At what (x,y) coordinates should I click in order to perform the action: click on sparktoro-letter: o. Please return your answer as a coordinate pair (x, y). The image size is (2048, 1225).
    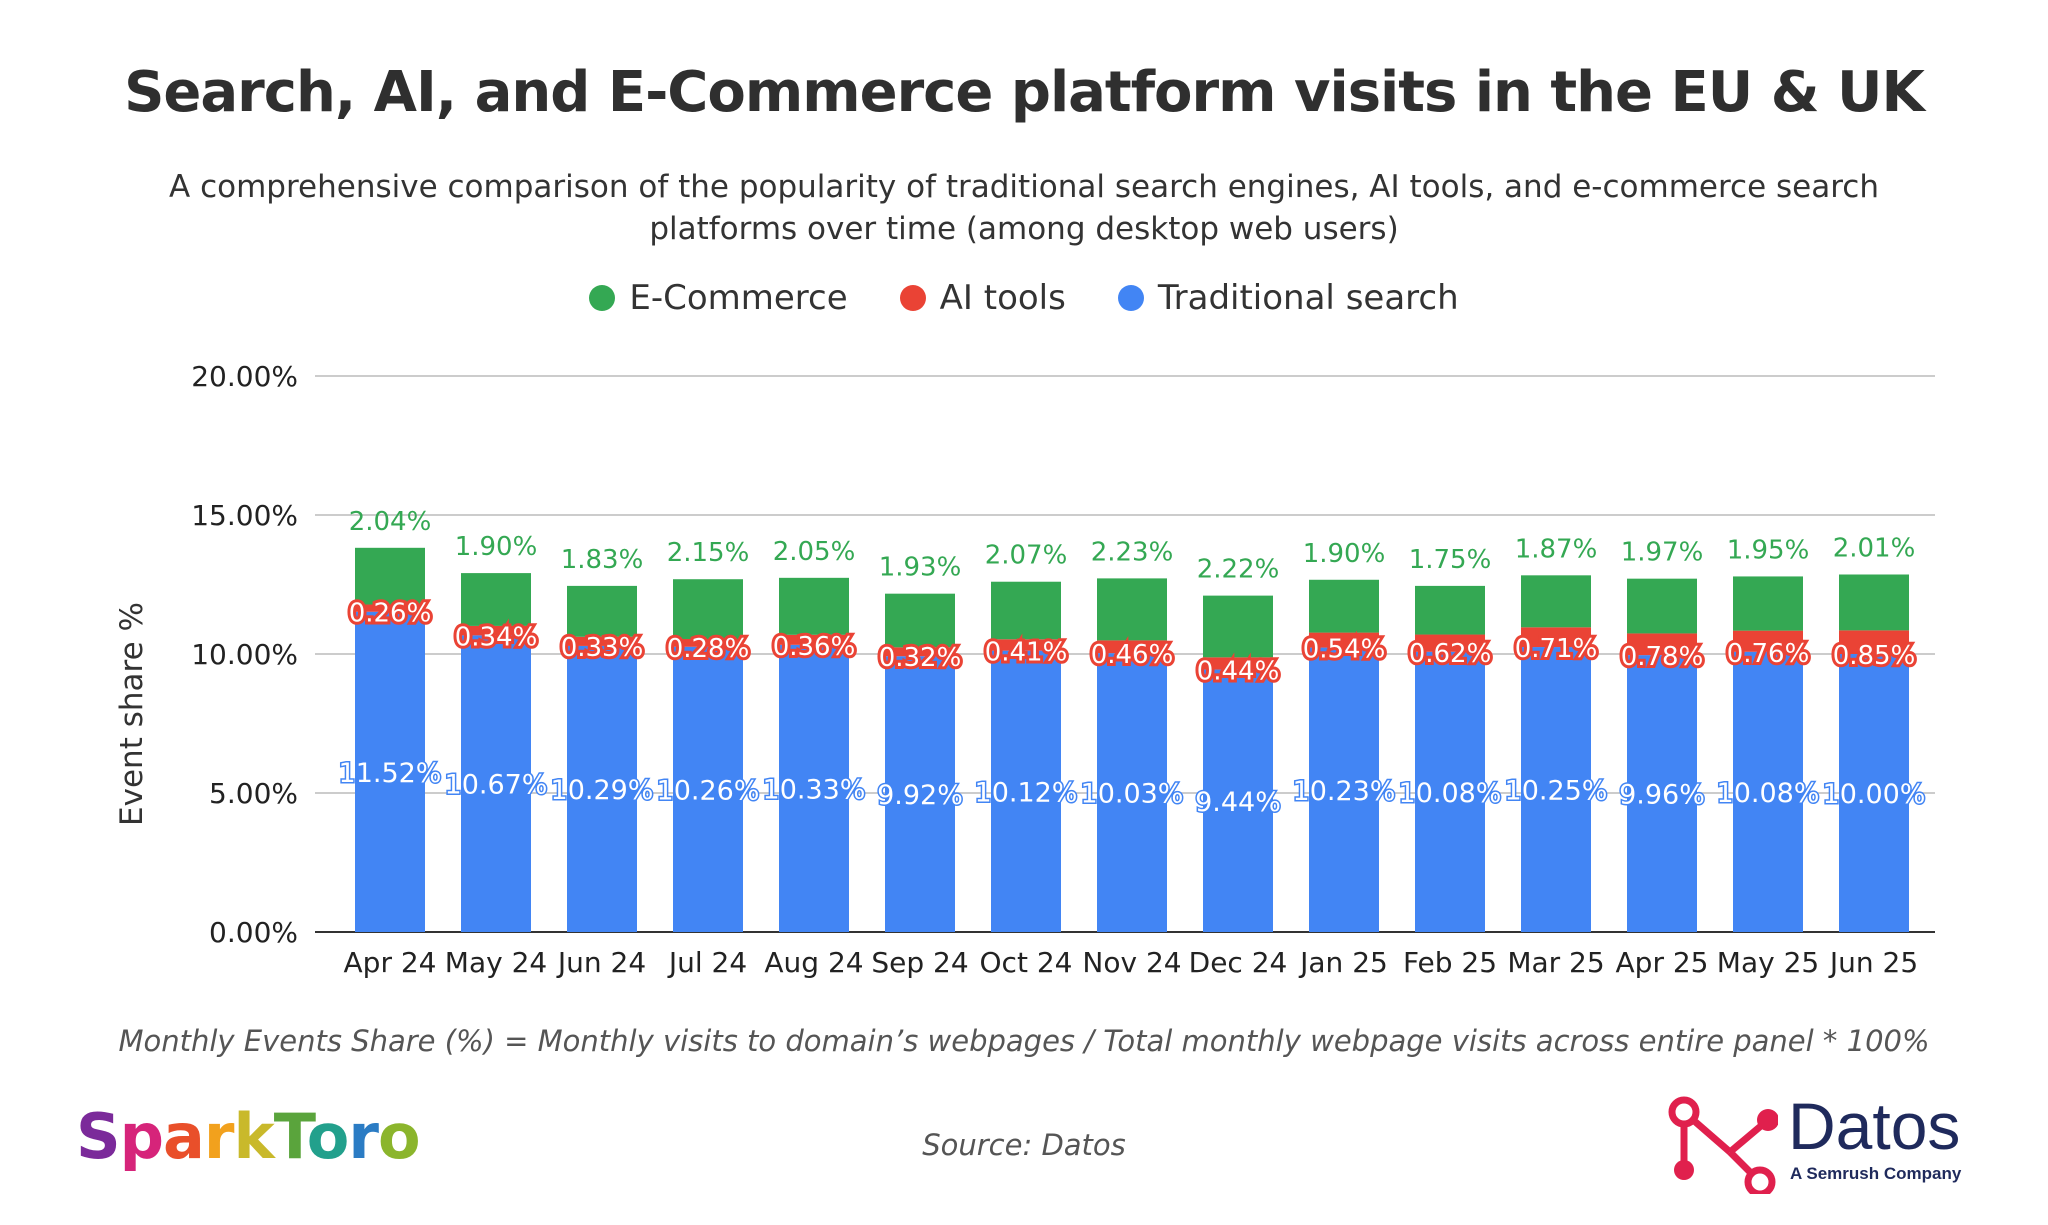
    Looking at the image, I should click on (399, 1136).